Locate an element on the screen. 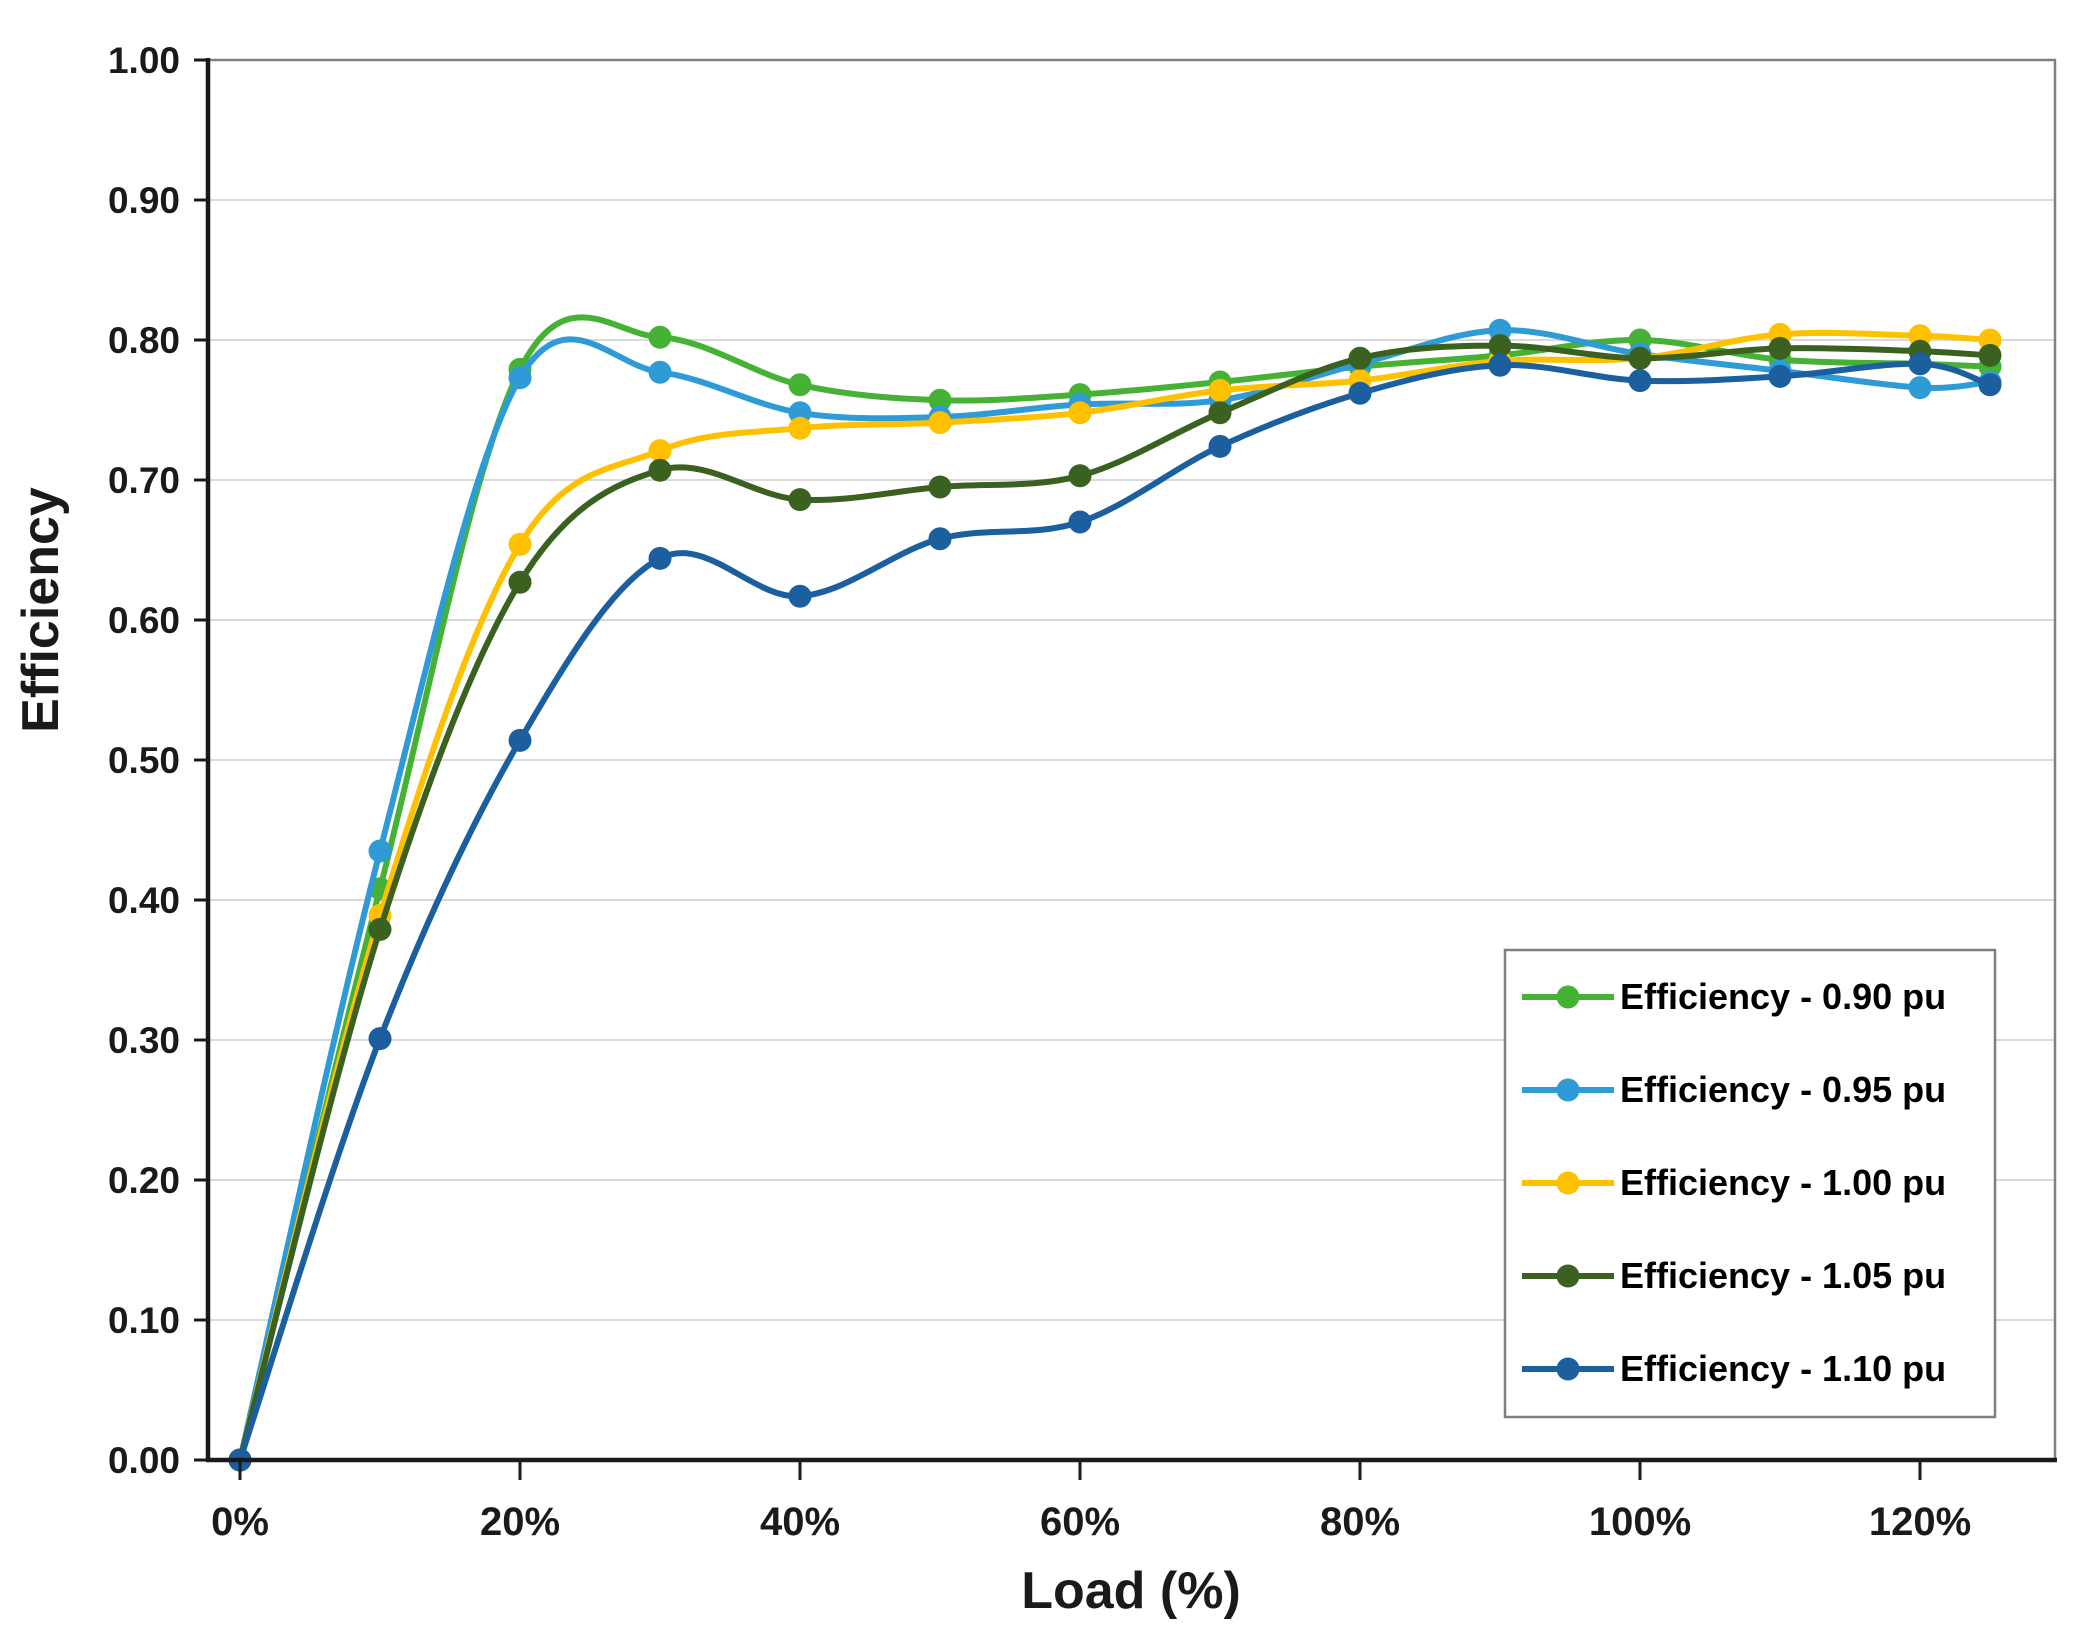 The width and height of the screenshot is (2093, 1649). legend-item: Efficiency - 1.10 pu is located at coordinates (1734, 1368).